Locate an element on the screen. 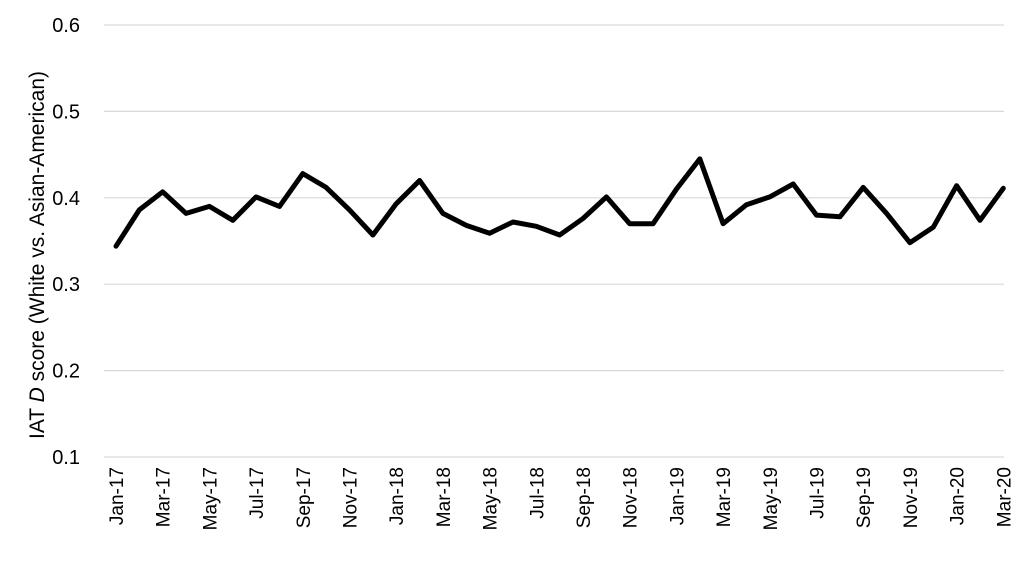 The width and height of the screenshot is (1024, 566). x-tick-label: Jan-18 is located at coordinates (397, 496).